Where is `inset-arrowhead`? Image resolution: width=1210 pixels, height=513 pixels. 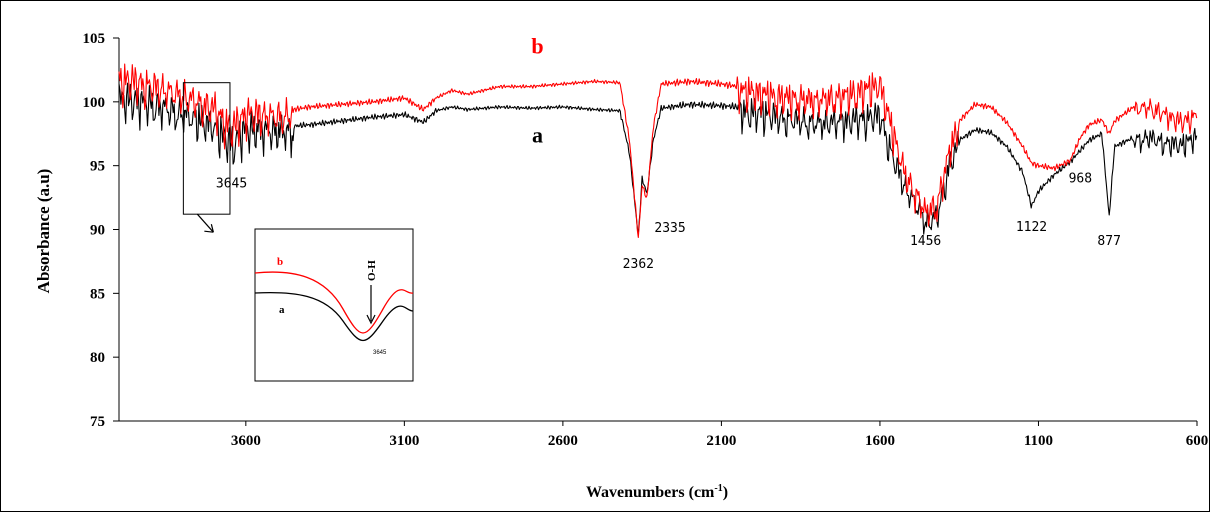
inset-arrowhead is located at coordinates (371, 319).